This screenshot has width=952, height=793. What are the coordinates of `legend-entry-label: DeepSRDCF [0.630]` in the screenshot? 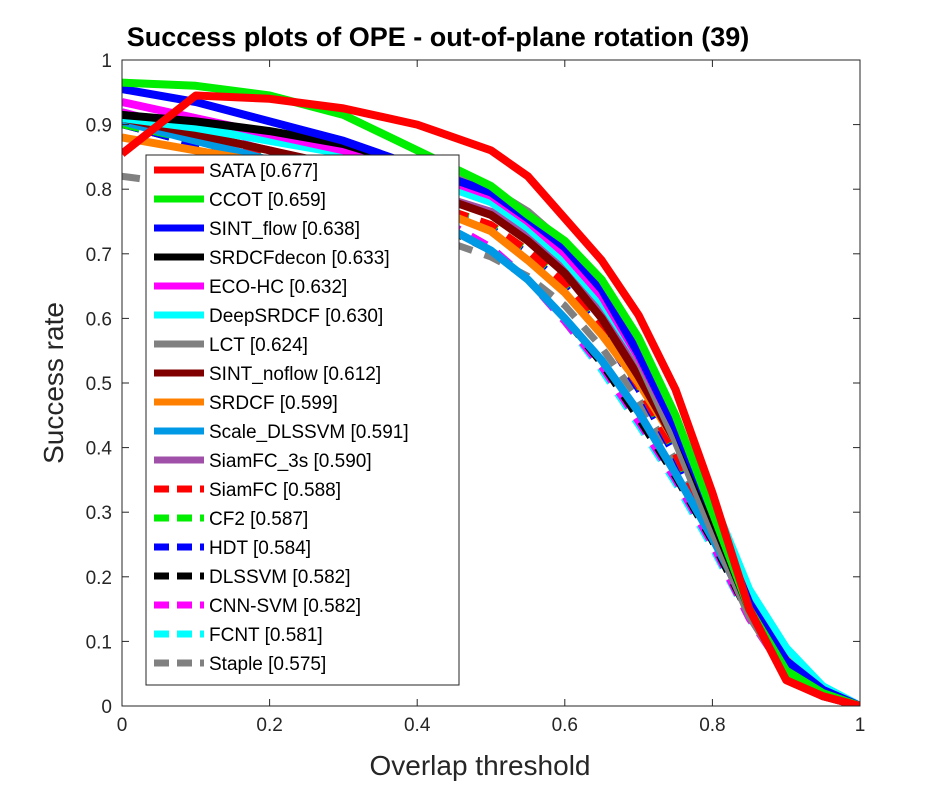 It's located at (296, 316).